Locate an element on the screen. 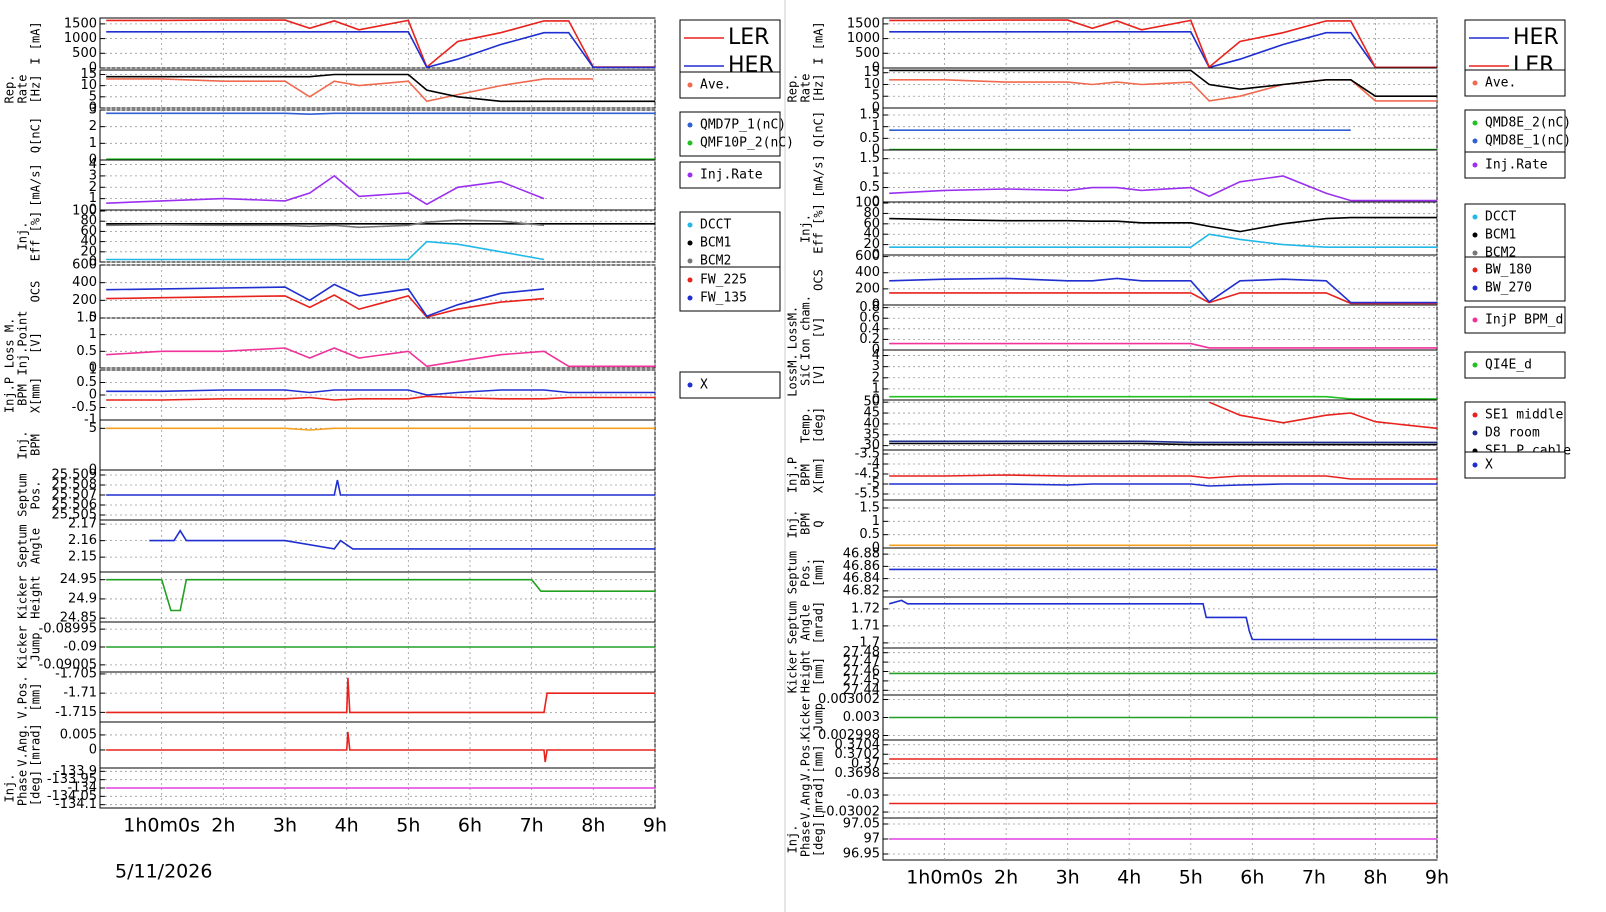 This screenshot has height=912, width=1606. legend-label: QI4E_d is located at coordinates (1508, 365).